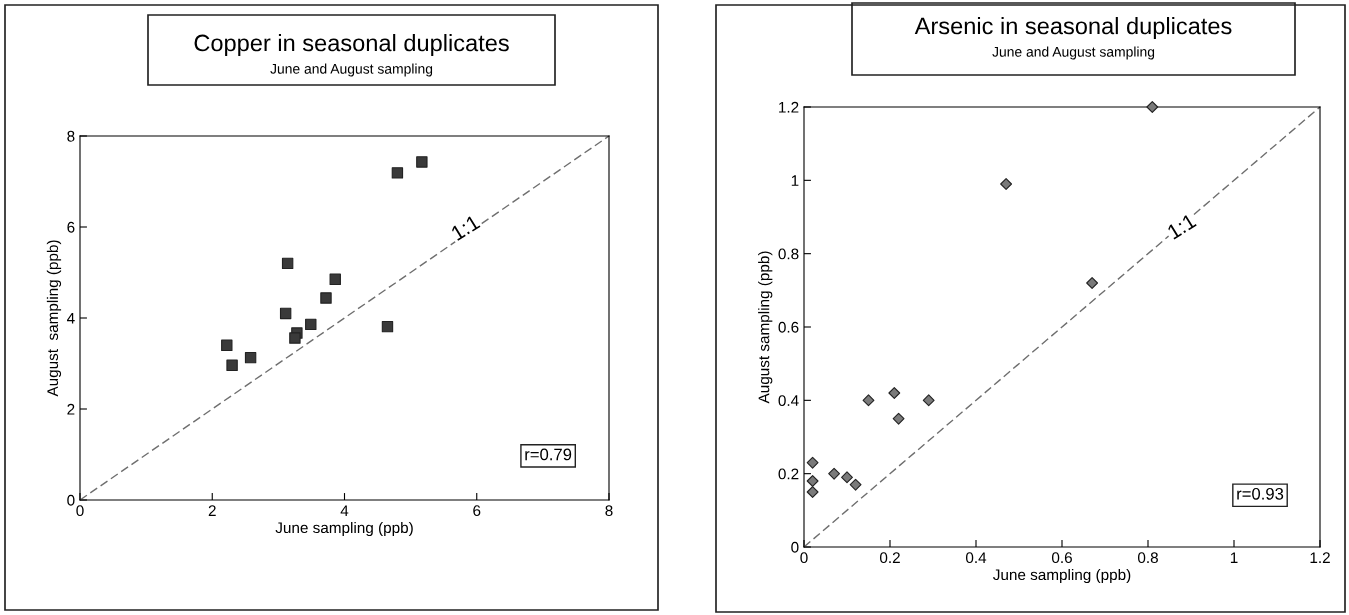 This screenshot has width=1349, height=615. I want to click on x-tick-label: 4, so click(344, 510).